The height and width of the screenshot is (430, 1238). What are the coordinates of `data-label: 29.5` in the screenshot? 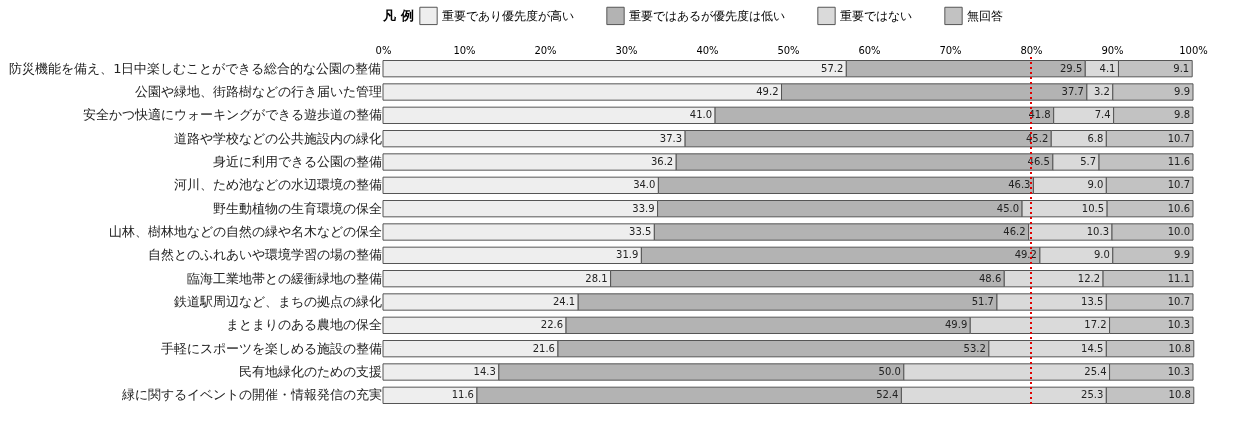 It's located at (1071, 68).